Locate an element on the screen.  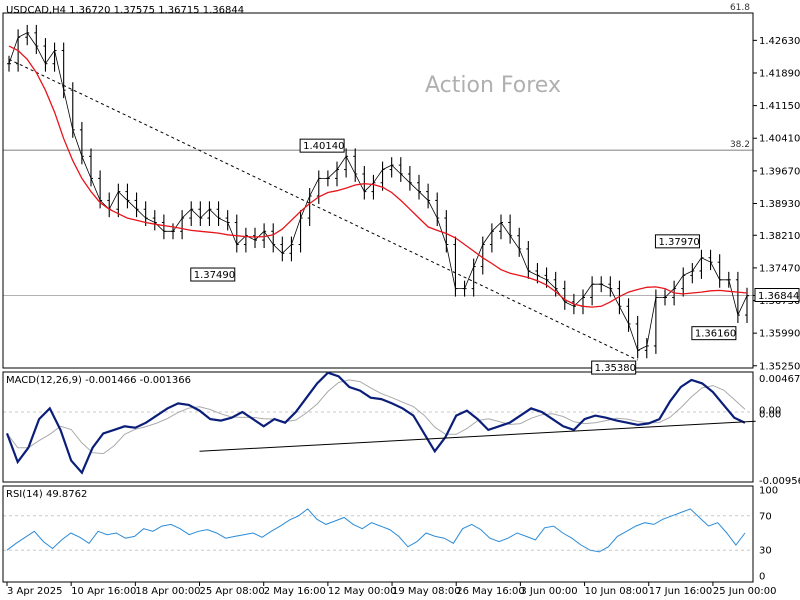
rsi-y-tick-label: 0 is located at coordinates (762, 577).